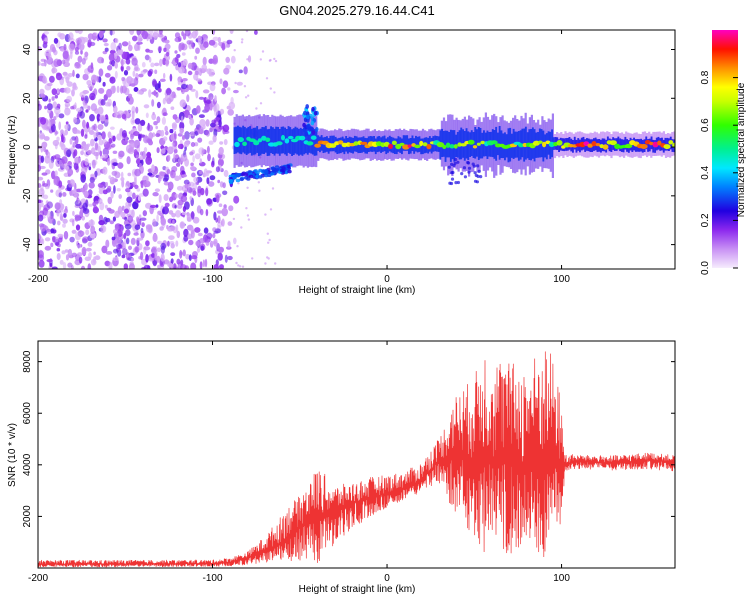 The image size is (750, 600). What do you see at coordinates (27, 464) in the screenshot?
I see `y-tick-label: 4000` at bounding box center [27, 464].